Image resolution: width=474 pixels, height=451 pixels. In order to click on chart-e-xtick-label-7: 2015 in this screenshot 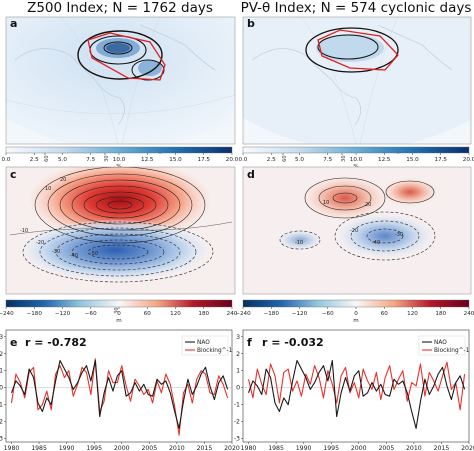, I will do `click(205, 448)`.